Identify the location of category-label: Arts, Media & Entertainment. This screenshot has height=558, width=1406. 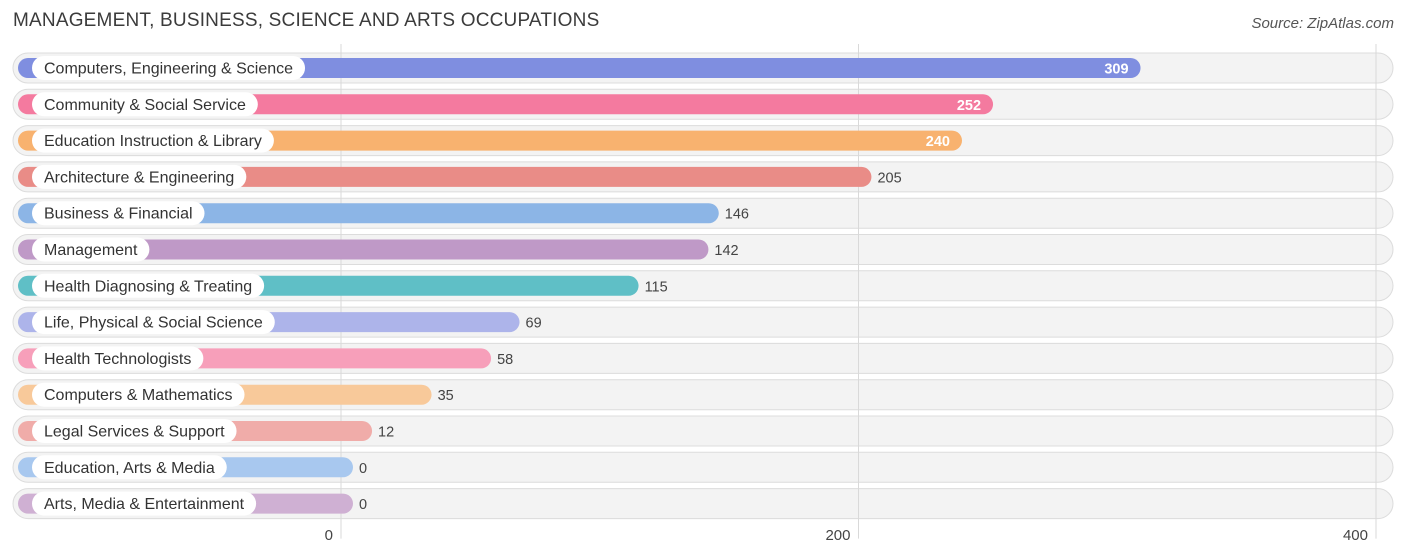
(144, 504).